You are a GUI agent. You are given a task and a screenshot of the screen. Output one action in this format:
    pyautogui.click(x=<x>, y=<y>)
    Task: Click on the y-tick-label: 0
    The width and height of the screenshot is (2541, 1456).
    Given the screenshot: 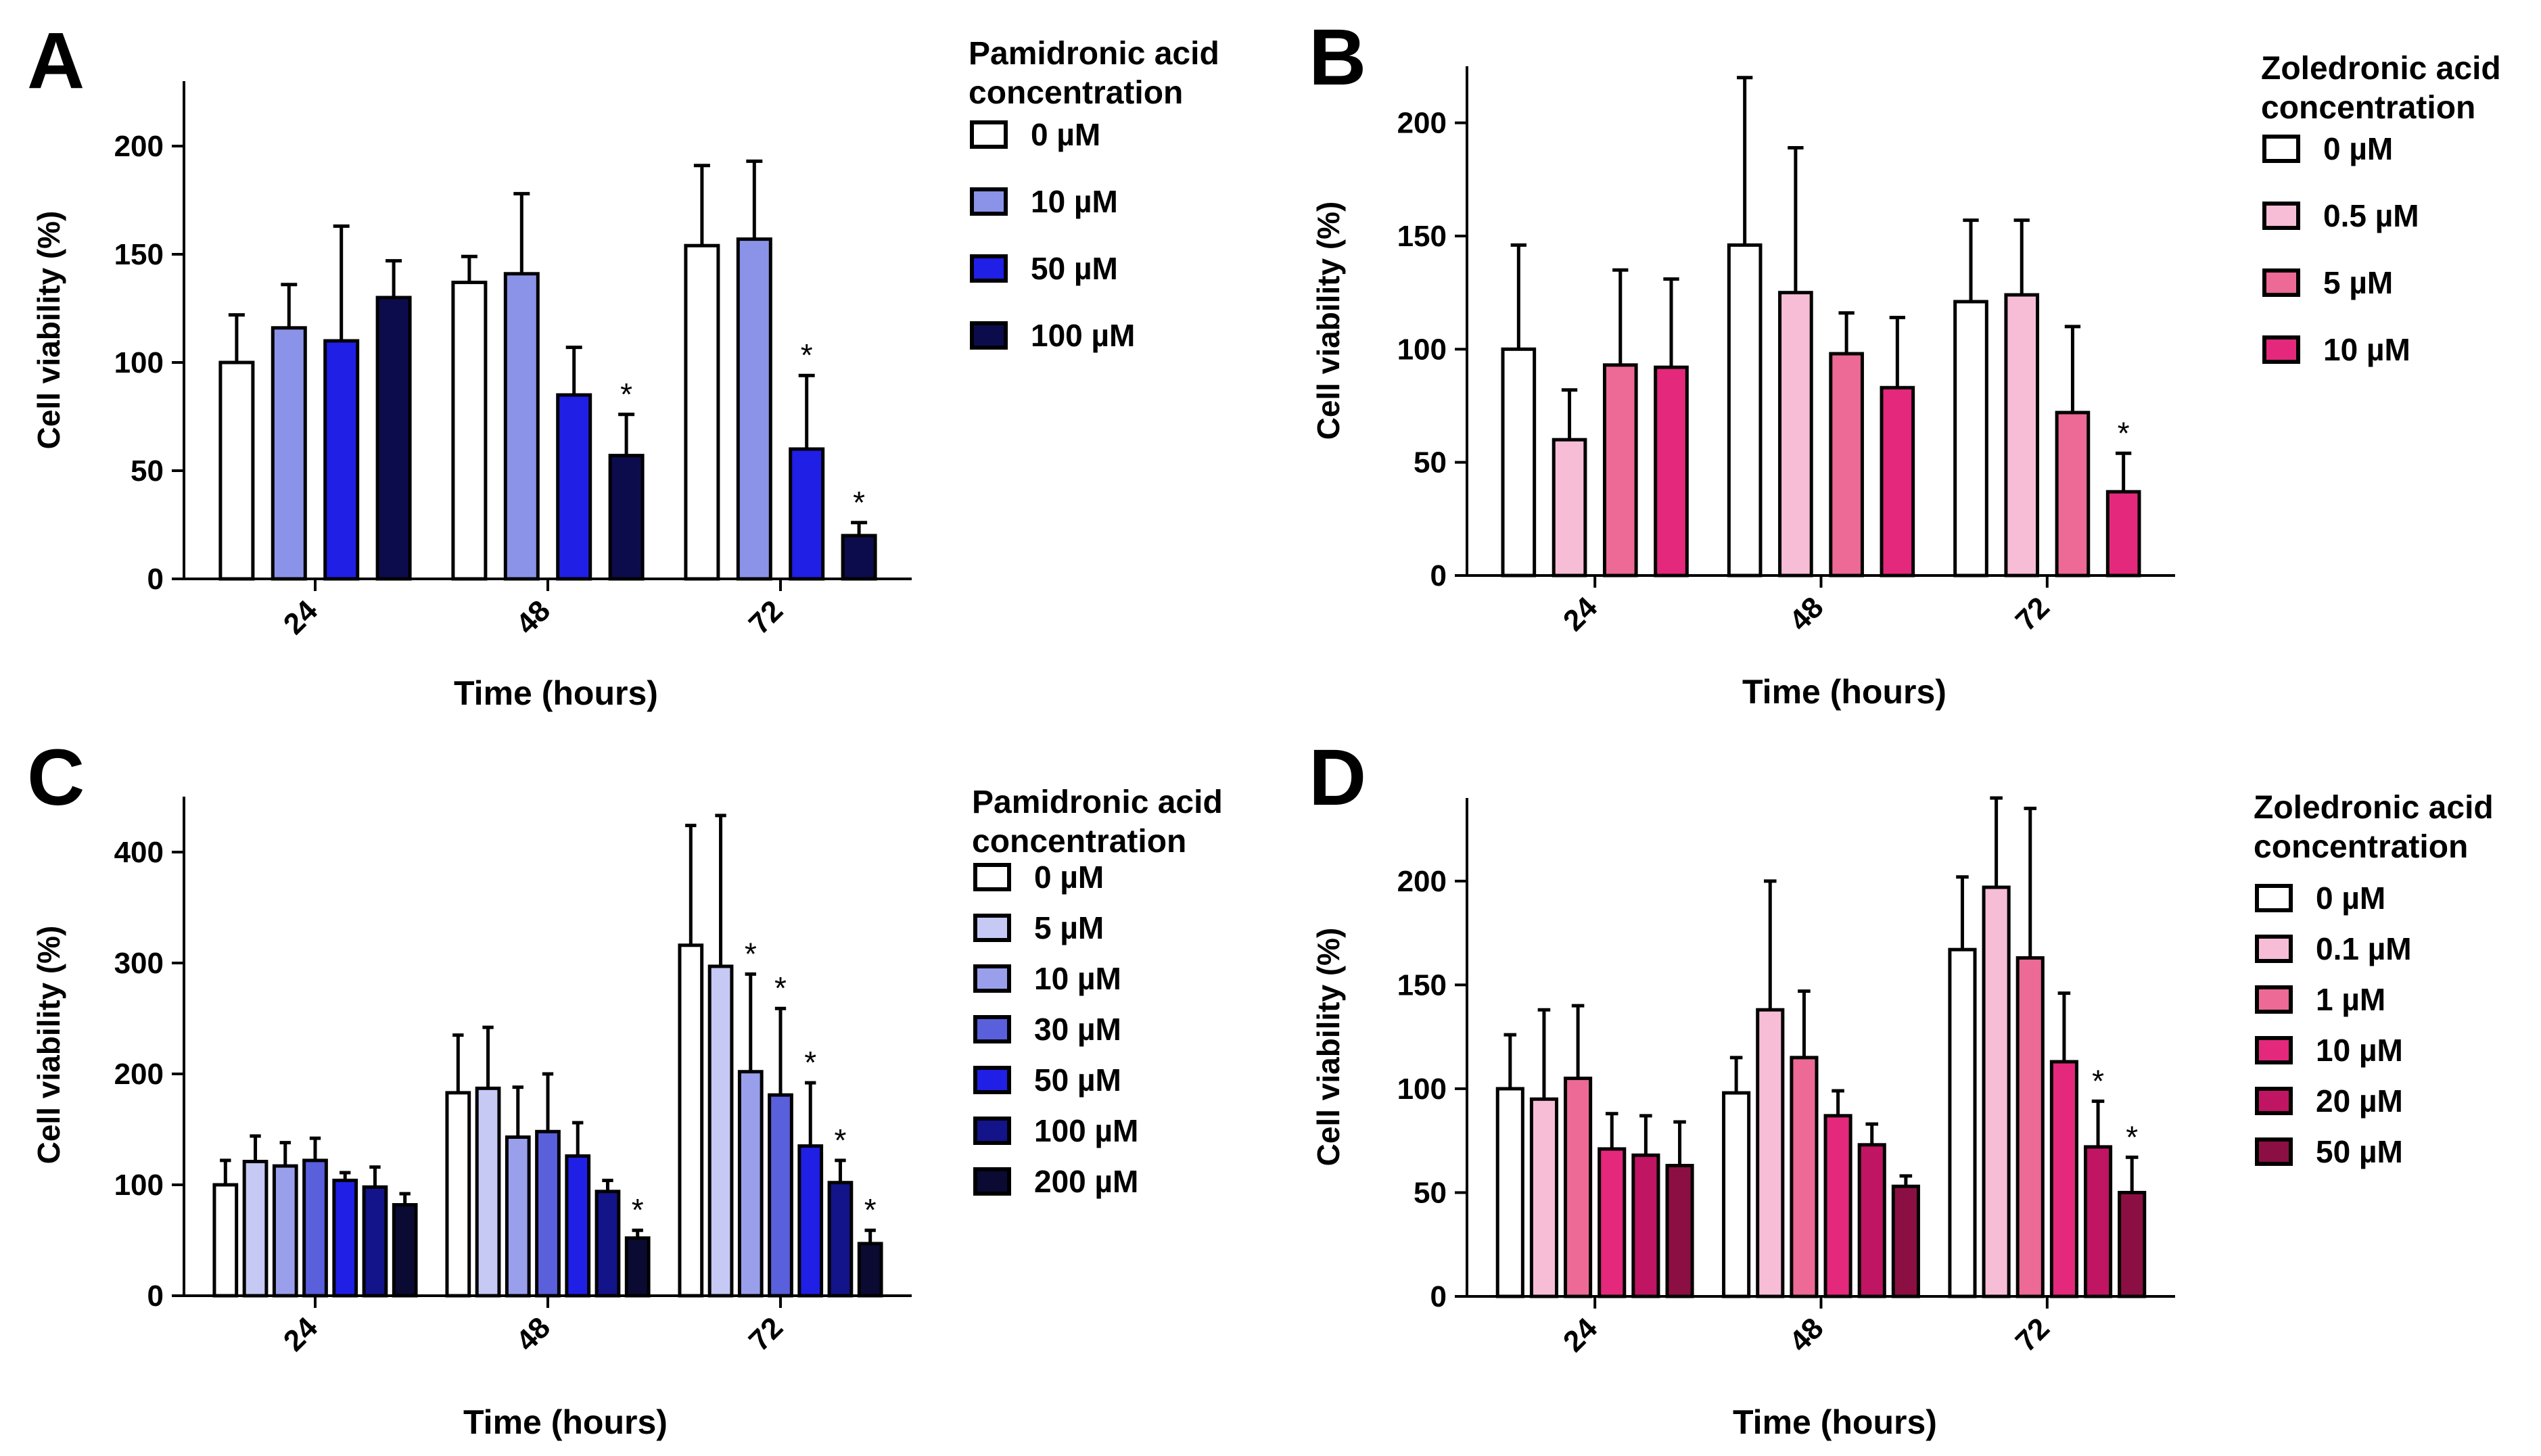 What is the action you would take?
    pyautogui.click(x=1438, y=576)
    